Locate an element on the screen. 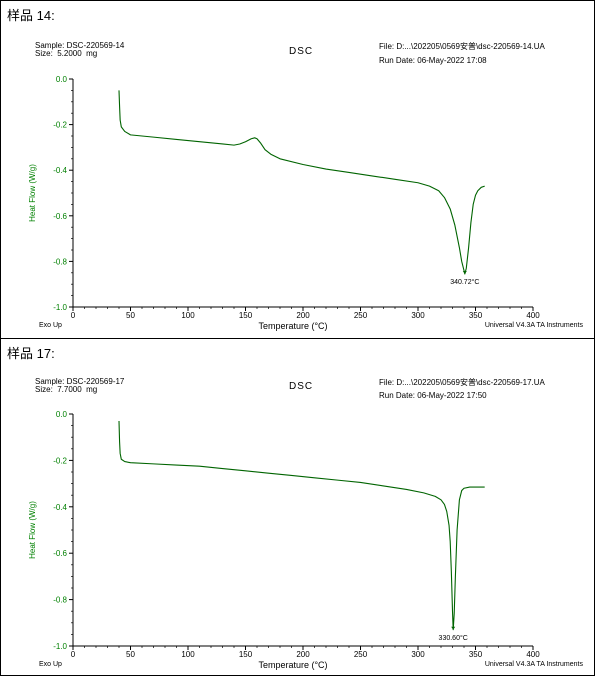 Image resolution: width=595 pixels, height=676 pixels. sample-title: 样品 14: is located at coordinates (31, 15).